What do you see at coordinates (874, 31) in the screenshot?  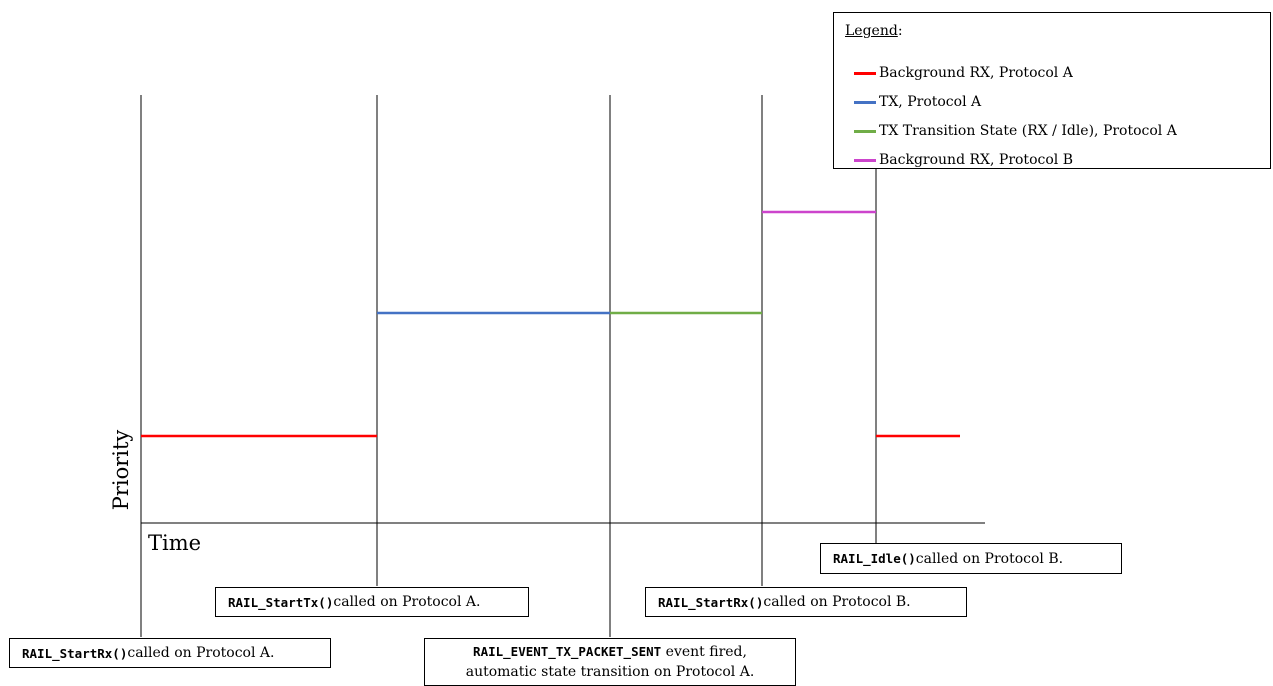 I see `legend-title: Legend:` at bounding box center [874, 31].